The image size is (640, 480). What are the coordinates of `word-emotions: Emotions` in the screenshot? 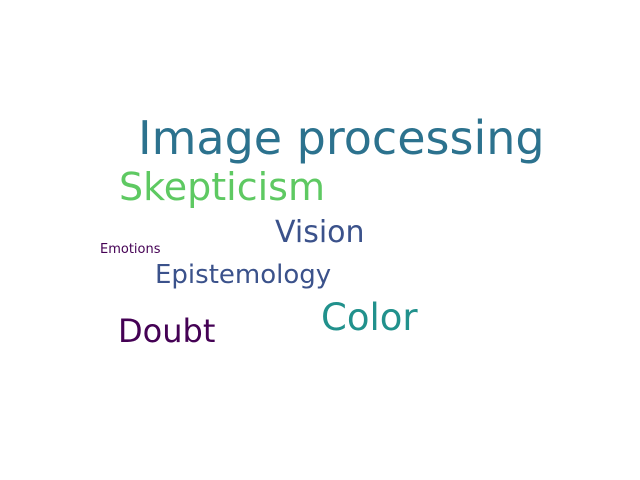 It's located at (130, 249).